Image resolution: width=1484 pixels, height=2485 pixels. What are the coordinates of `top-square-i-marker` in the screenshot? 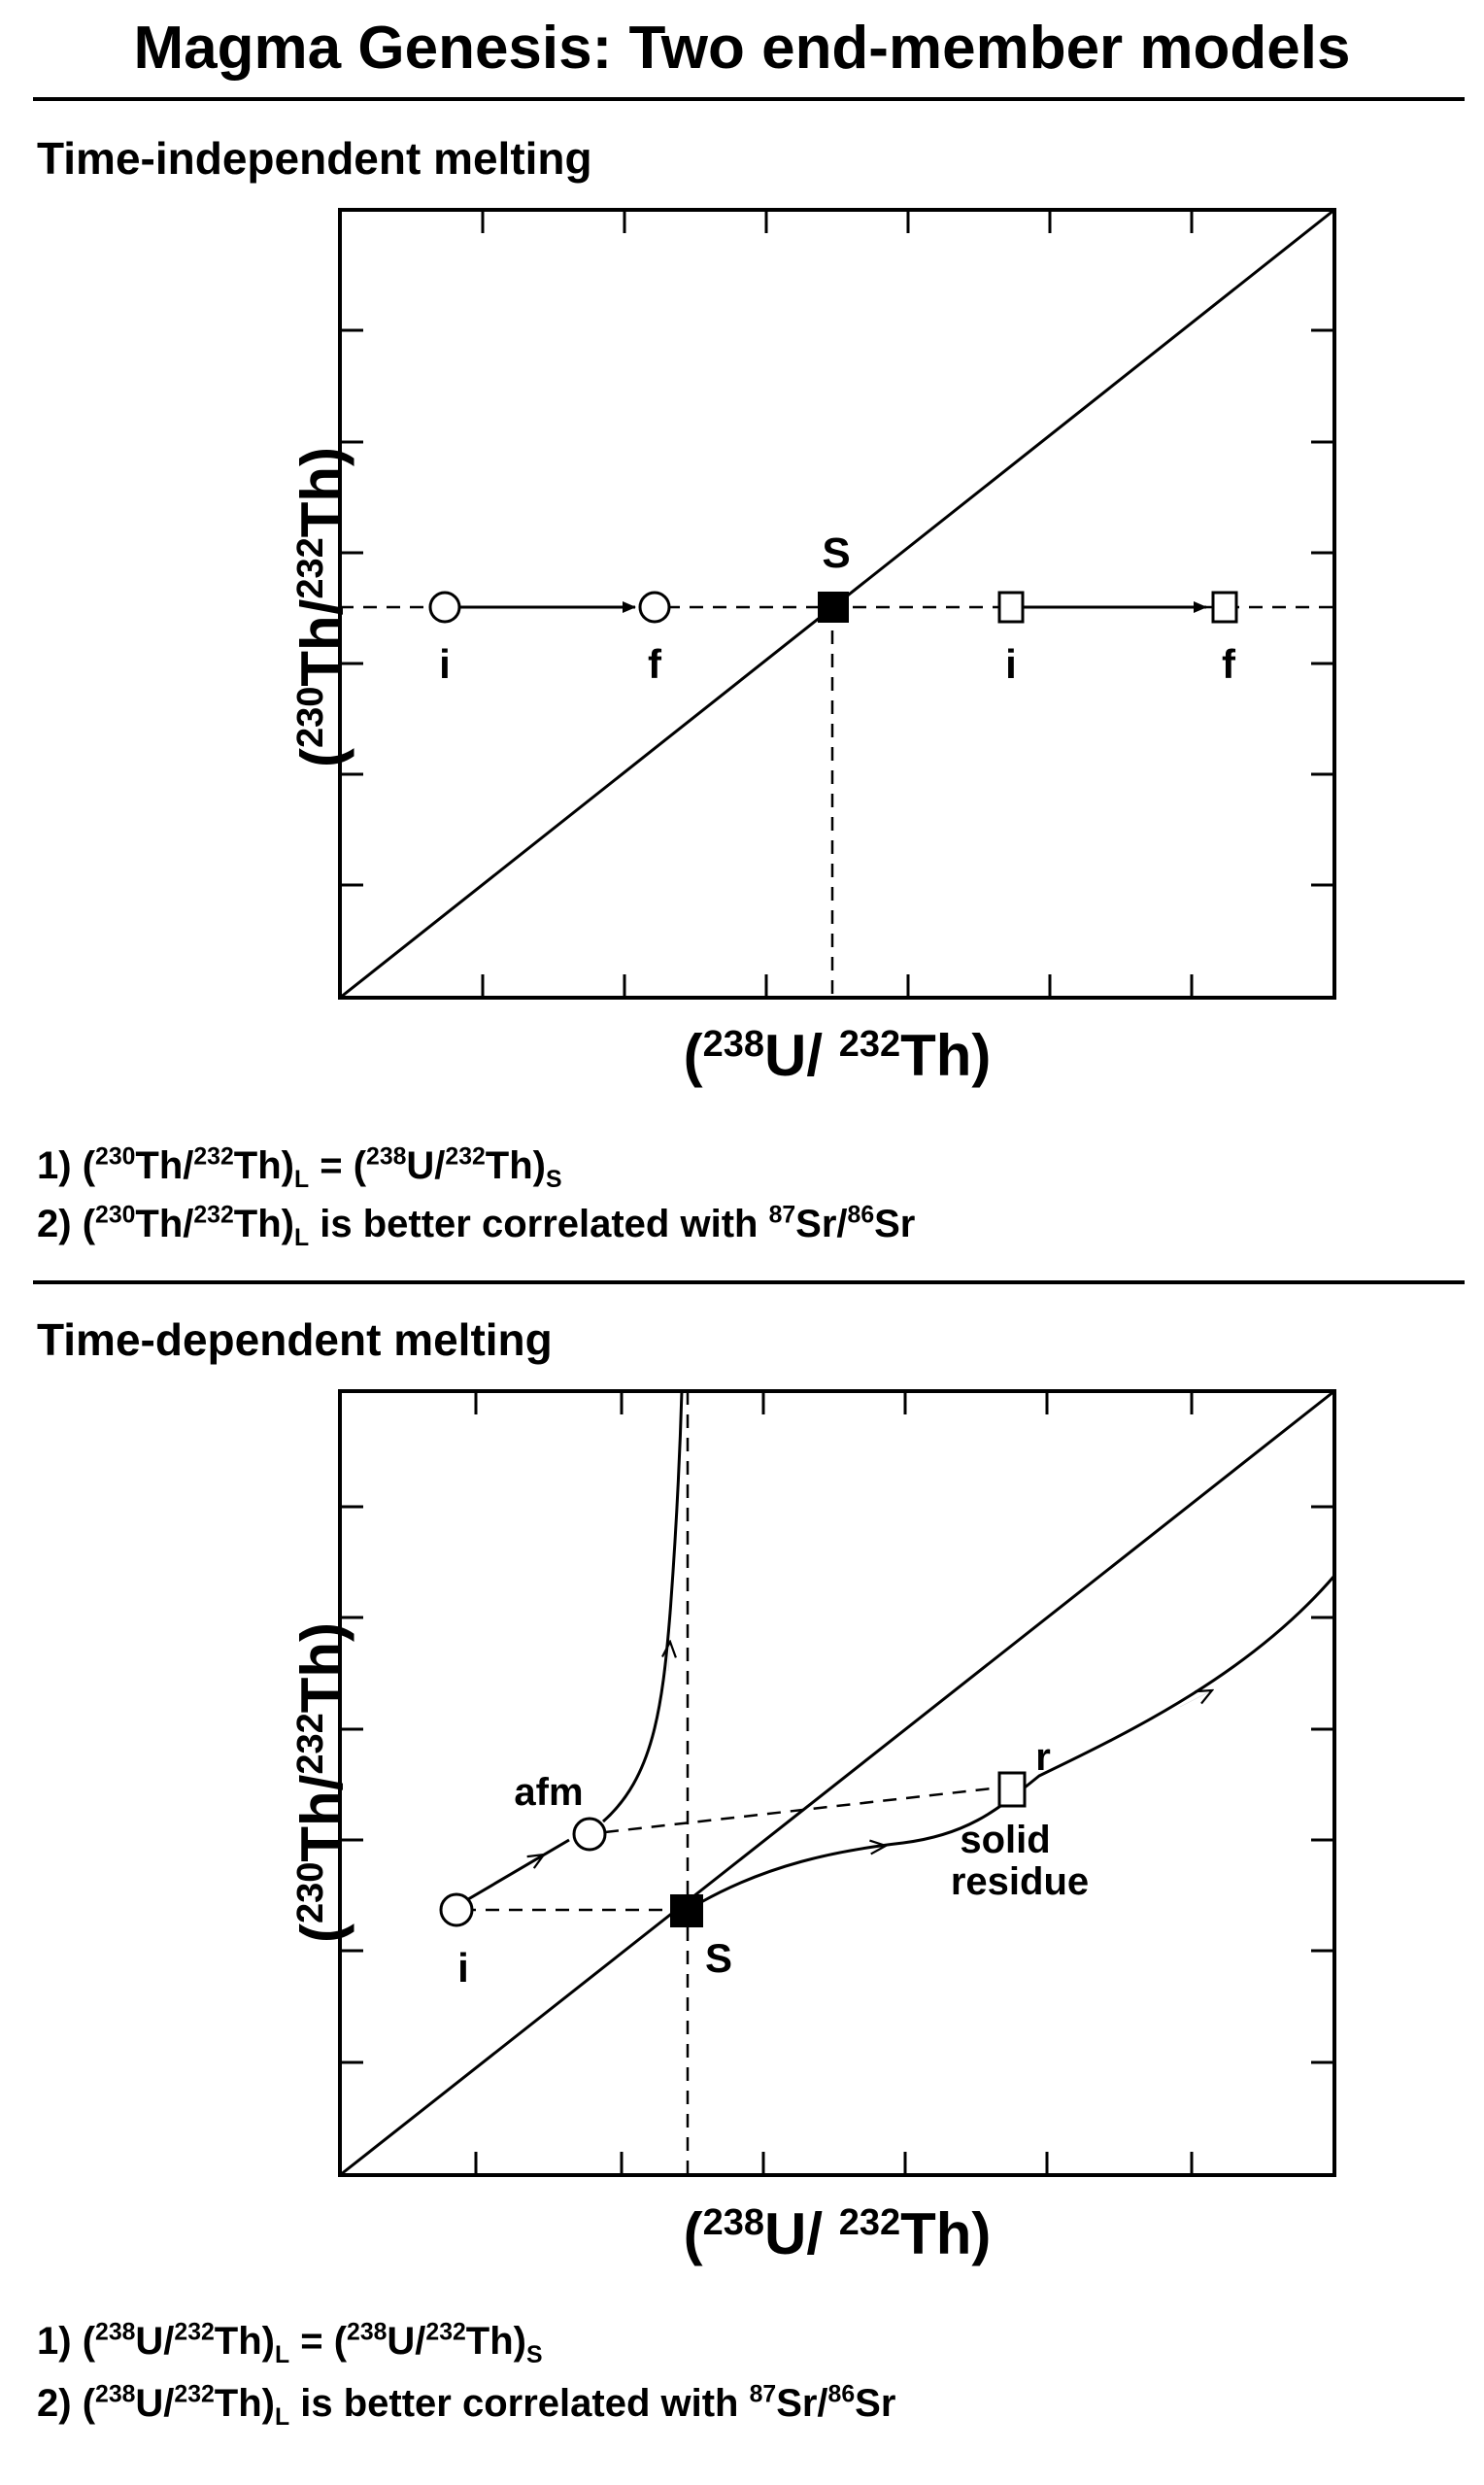 It's located at (1011, 607).